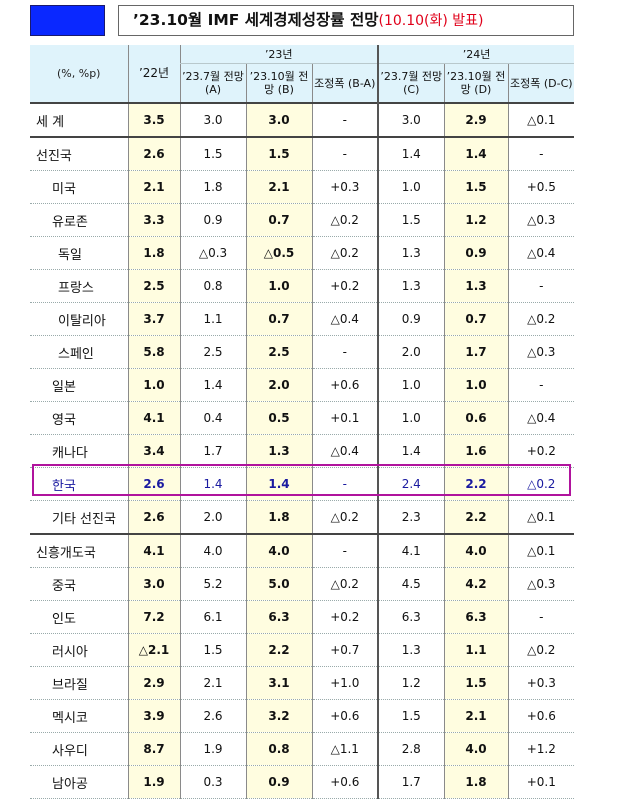 This screenshot has height=799, width=619. I want to click on table-row: 남아공 1.9 0.3 0.9 +0.6 1.7 1.8 +0.1, so click(302, 782).